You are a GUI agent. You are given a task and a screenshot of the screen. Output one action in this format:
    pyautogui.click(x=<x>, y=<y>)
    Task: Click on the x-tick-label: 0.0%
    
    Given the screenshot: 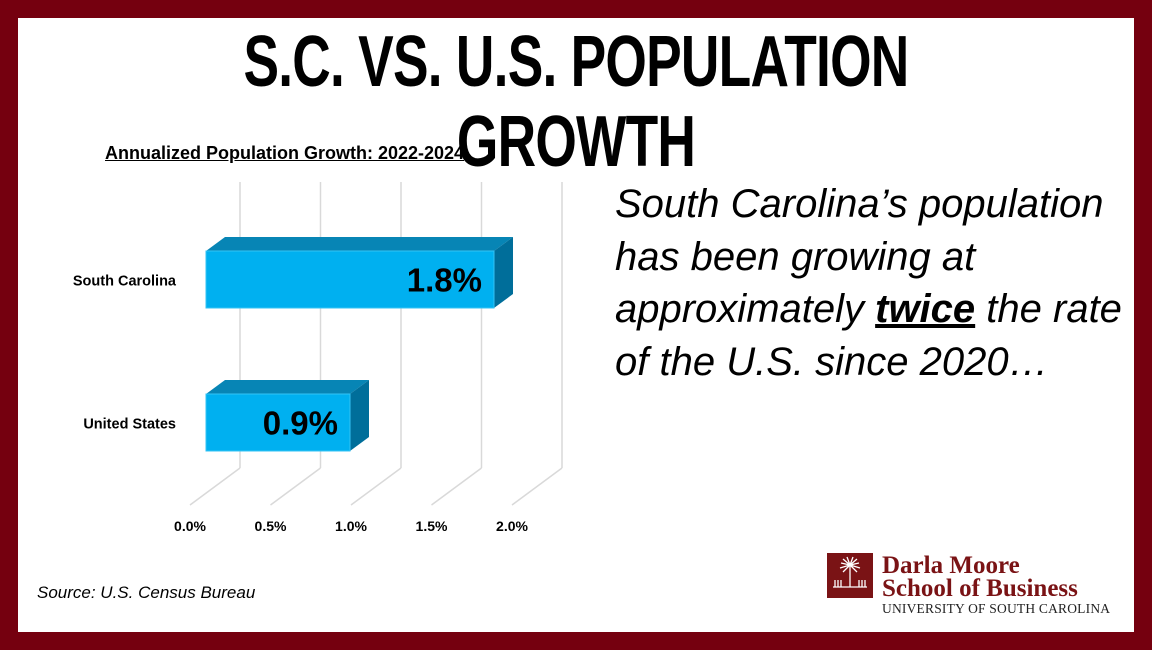 What is the action you would take?
    pyautogui.click(x=190, y=526)
    